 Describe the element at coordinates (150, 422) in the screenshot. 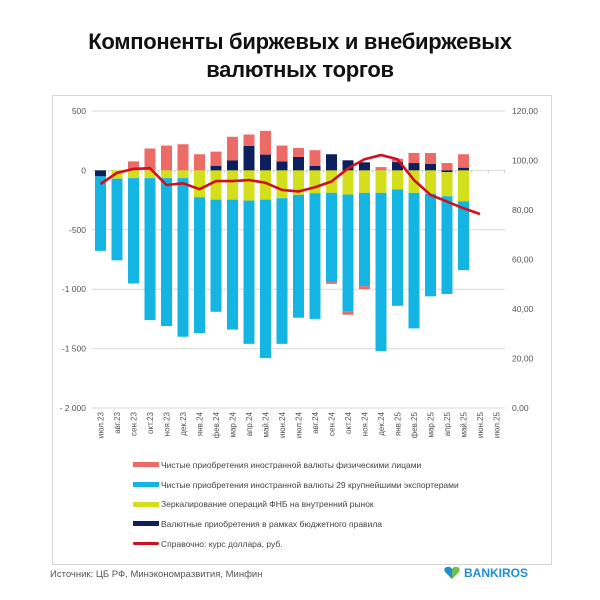

I see `x-tick-label: окт.23` at that location.